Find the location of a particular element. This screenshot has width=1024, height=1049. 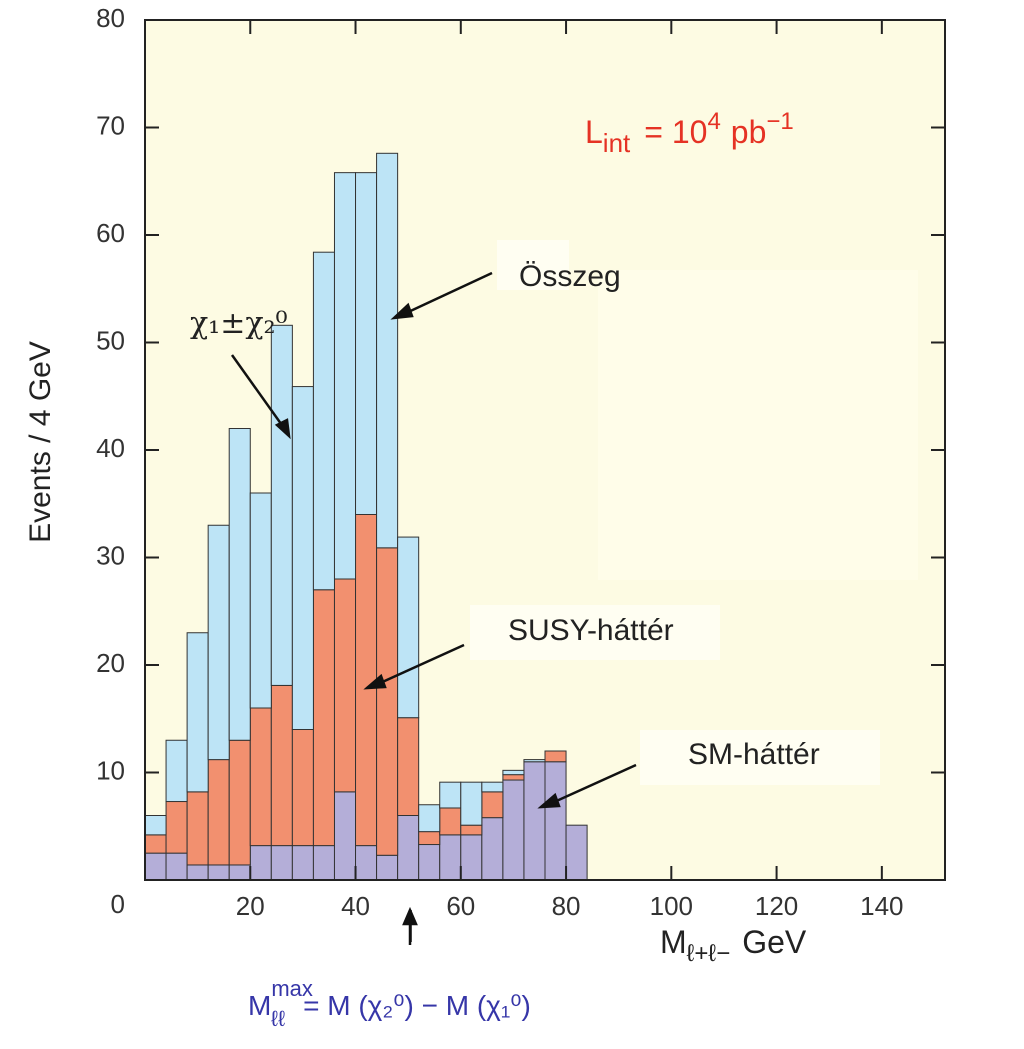

y-tick-label: 70 is located at coordinates (110, 125).